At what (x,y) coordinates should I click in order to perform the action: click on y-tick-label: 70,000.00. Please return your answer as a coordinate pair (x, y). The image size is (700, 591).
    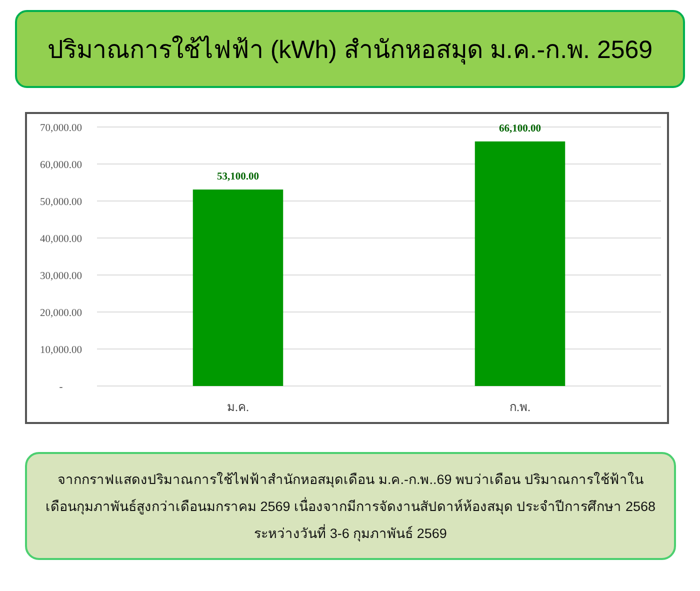
    Looking at the image, I should click on (61, 128).